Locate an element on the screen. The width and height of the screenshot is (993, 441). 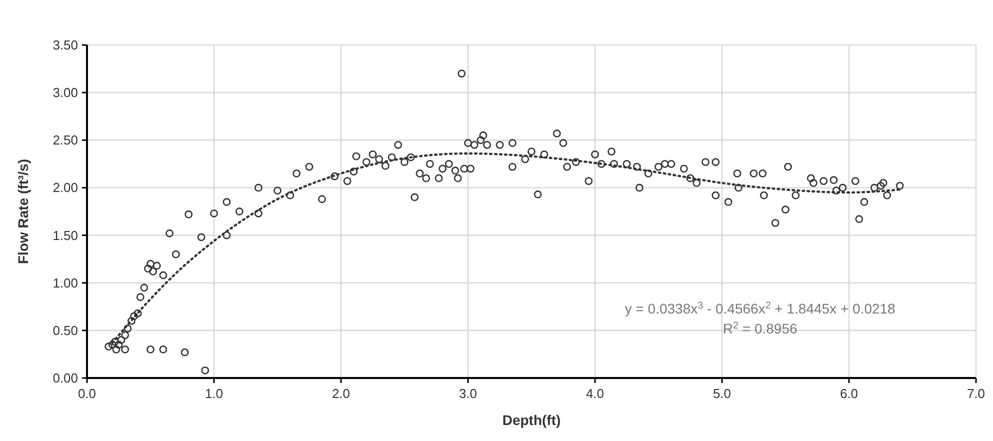
x-tick-label: 6.0 is located at coordinates (849, 393).